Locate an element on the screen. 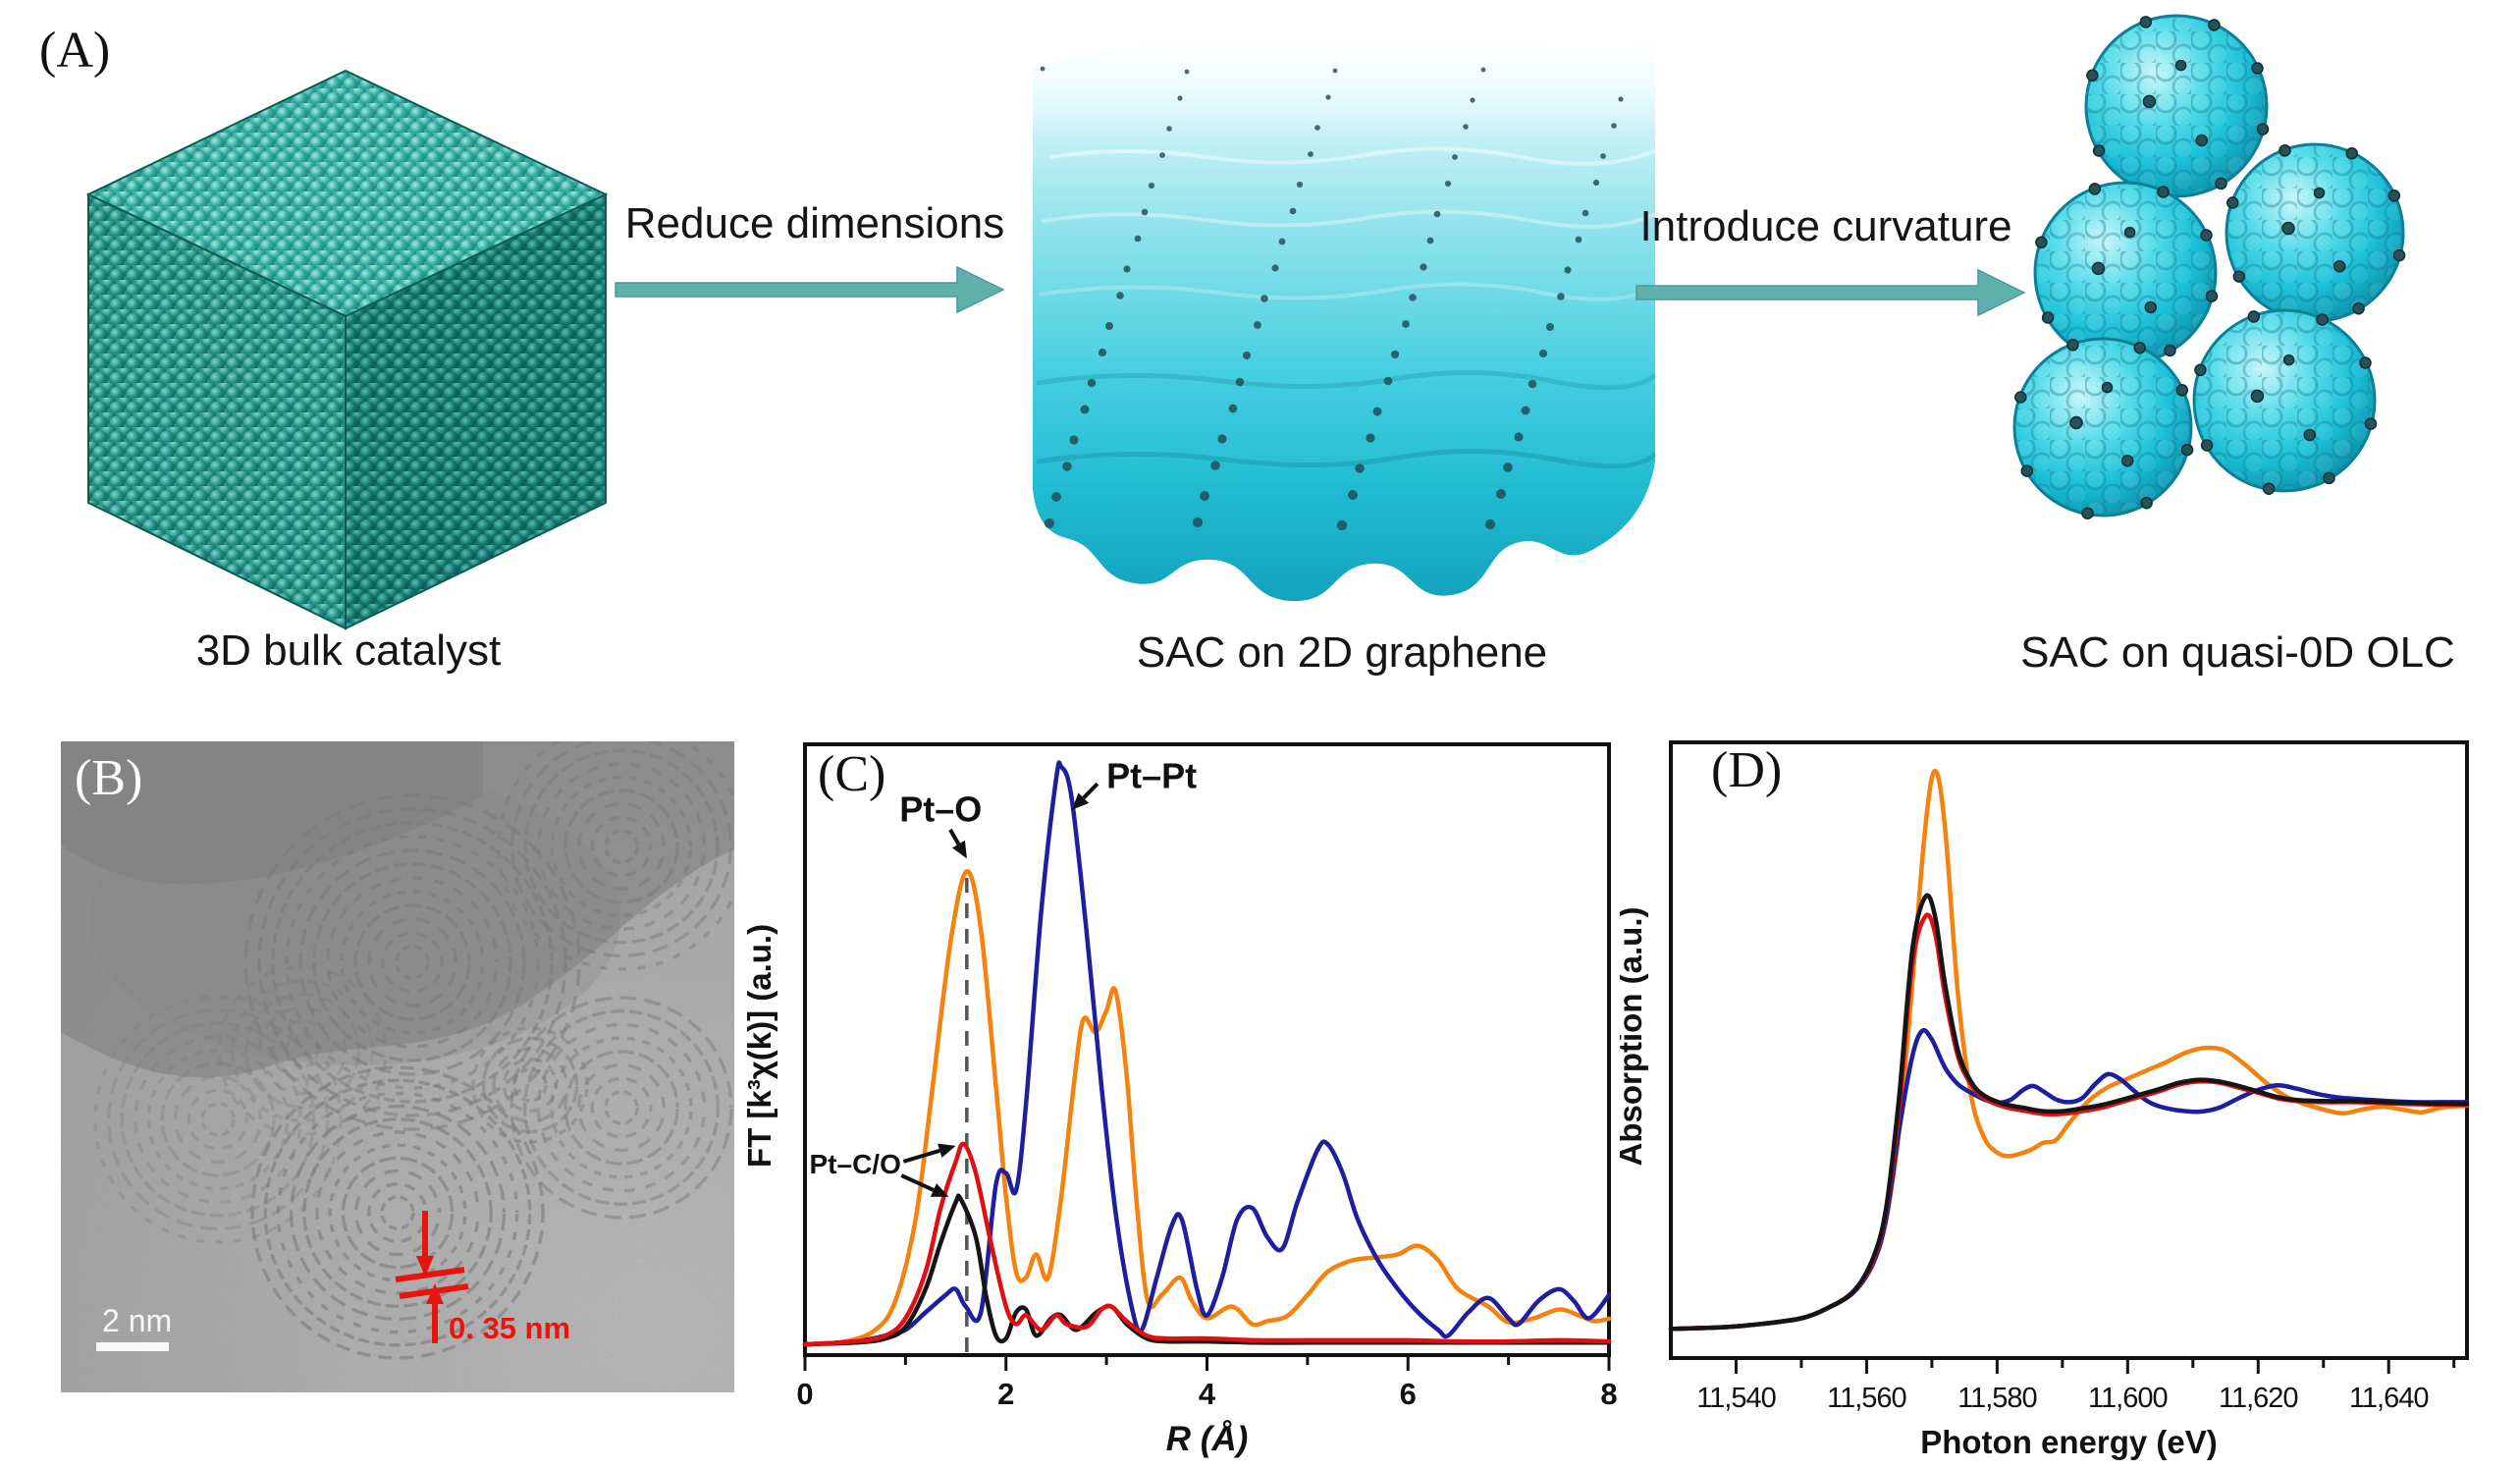 The width and height of the screenshot is (2520, 1469). panel-a-label: (A) is located at coordinates (75, 51).